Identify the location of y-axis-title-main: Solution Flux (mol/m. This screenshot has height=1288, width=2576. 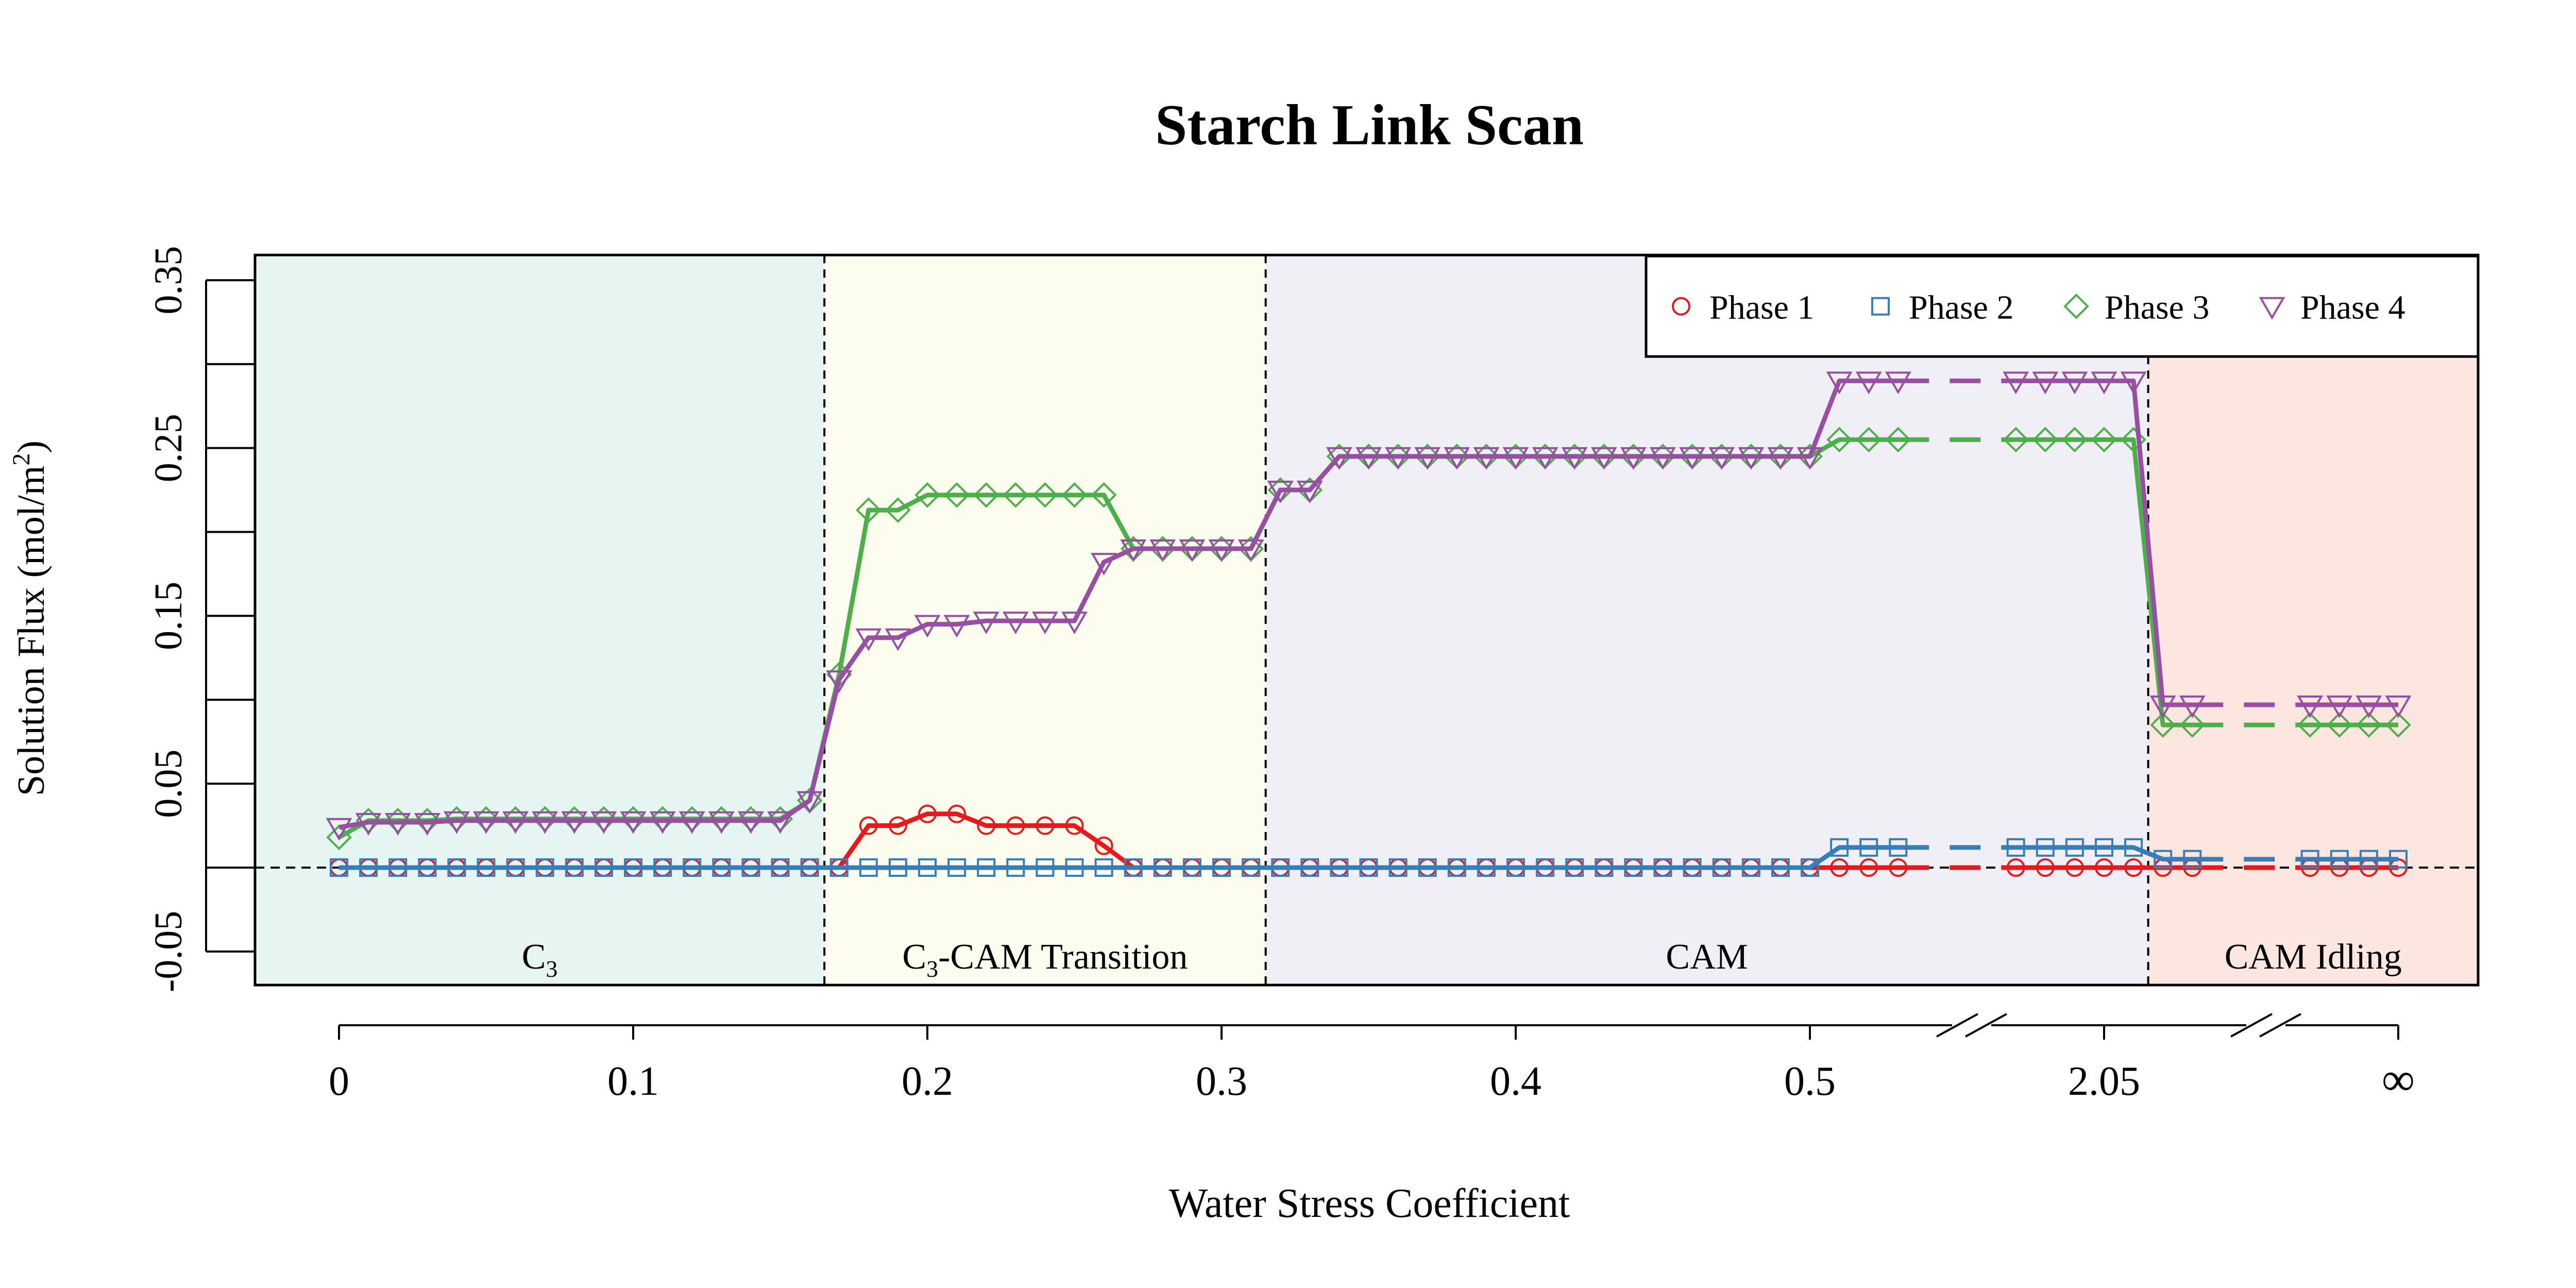
(31, 631).